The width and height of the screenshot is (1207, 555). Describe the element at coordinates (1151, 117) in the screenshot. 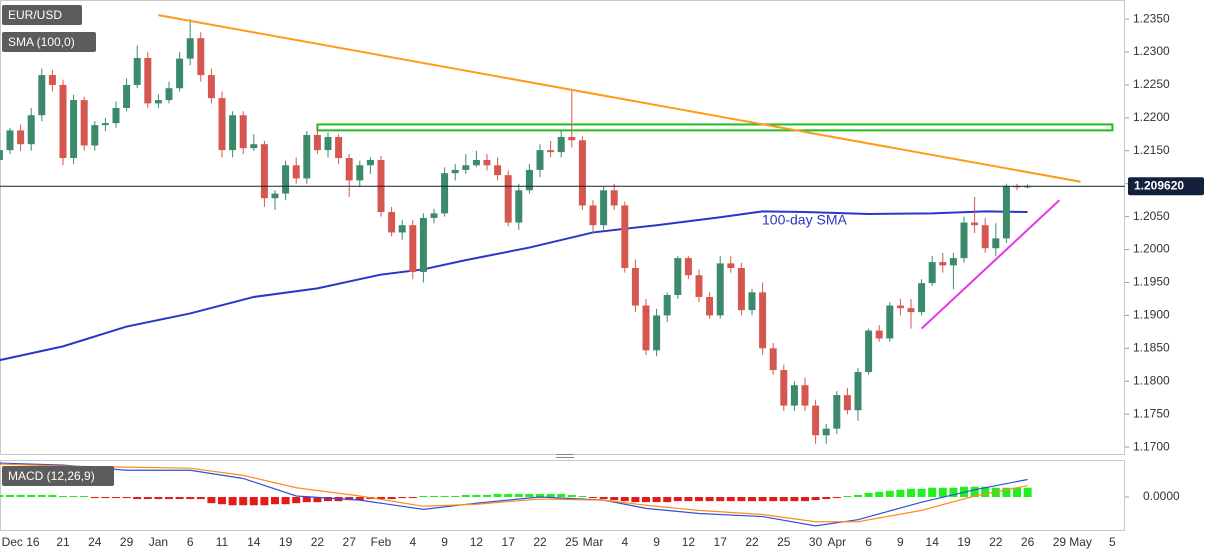

I see `y-tick-label: 1.2200` at that location.